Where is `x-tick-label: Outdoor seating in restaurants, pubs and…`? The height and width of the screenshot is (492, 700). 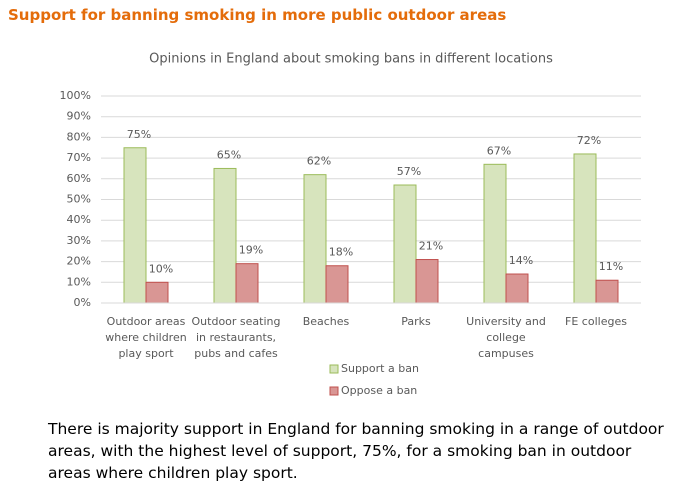
x-tick-label: Outdoor seating in restaurants, pubs and… is located at coordinates (236, 337).